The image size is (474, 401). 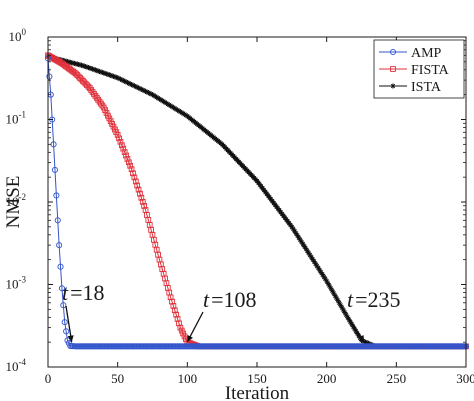 What do you see at coordinates (18, 35) in the screenshot?
I see `y-tick-label: 100` at bounding box center [18, 35].